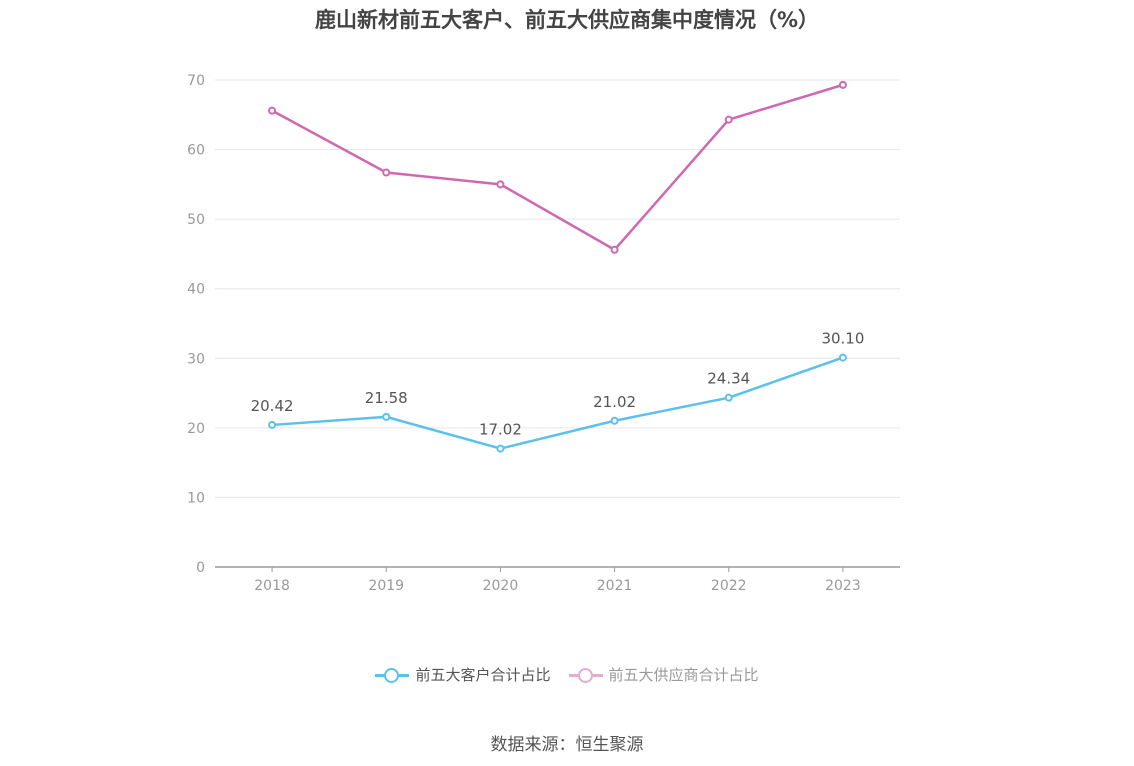 The width and height of the screenshot is (1134, 766). I want to click on data-label-2019: 21.58, so click(386, 398).